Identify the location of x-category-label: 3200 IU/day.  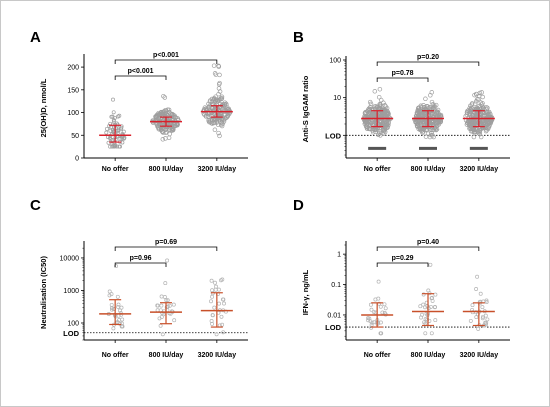
(479, 355).